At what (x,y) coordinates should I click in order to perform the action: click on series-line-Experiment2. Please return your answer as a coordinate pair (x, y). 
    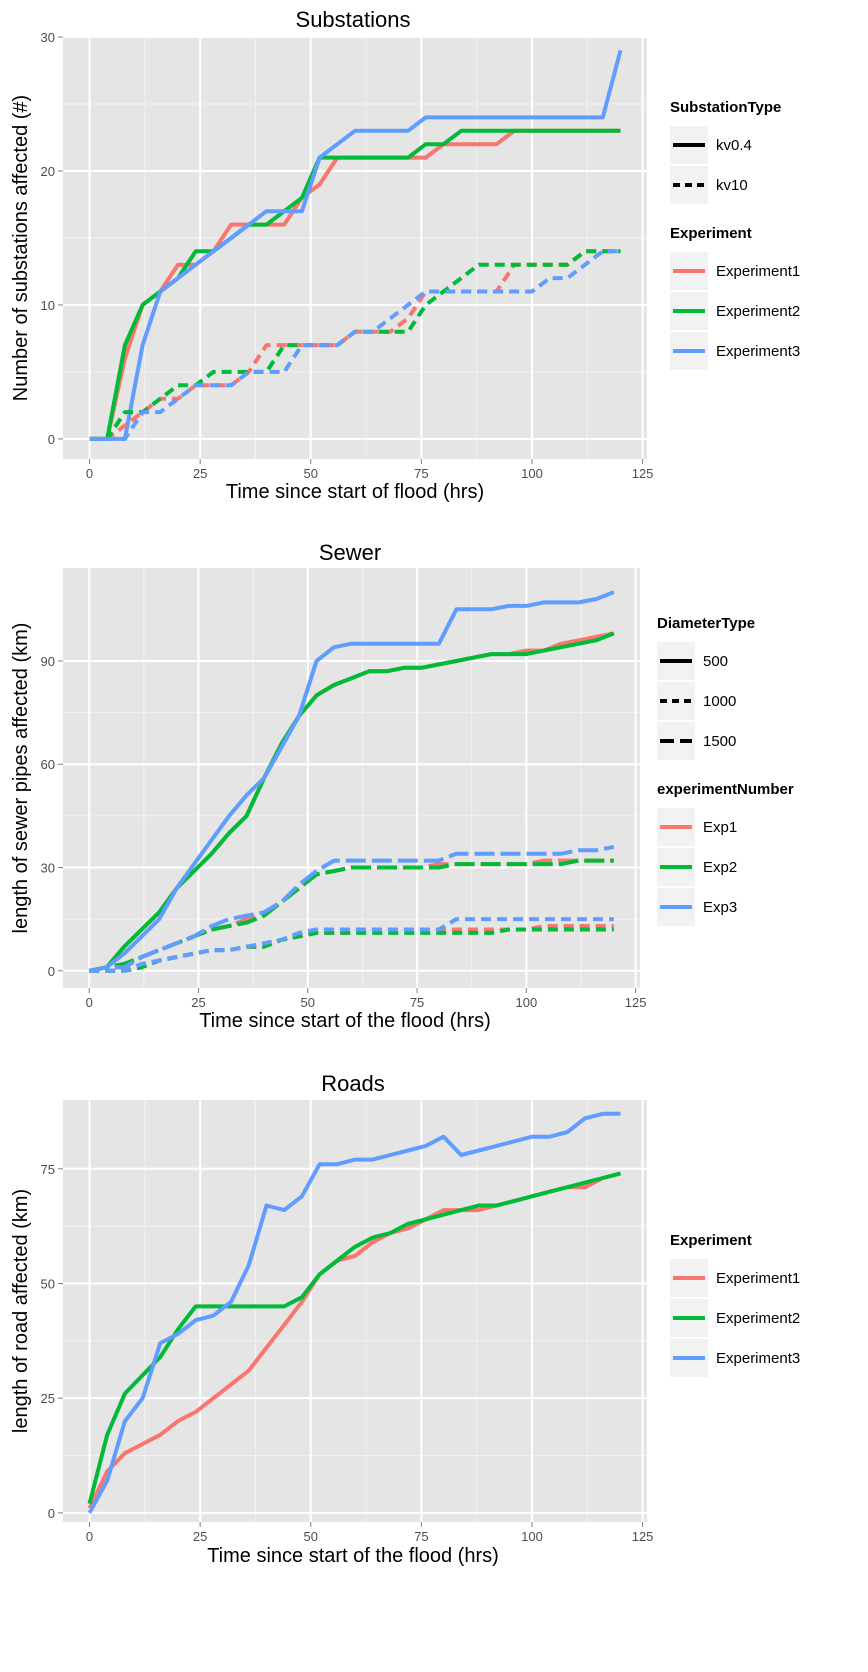
    Looking at the image, I should click on (354, 1338).